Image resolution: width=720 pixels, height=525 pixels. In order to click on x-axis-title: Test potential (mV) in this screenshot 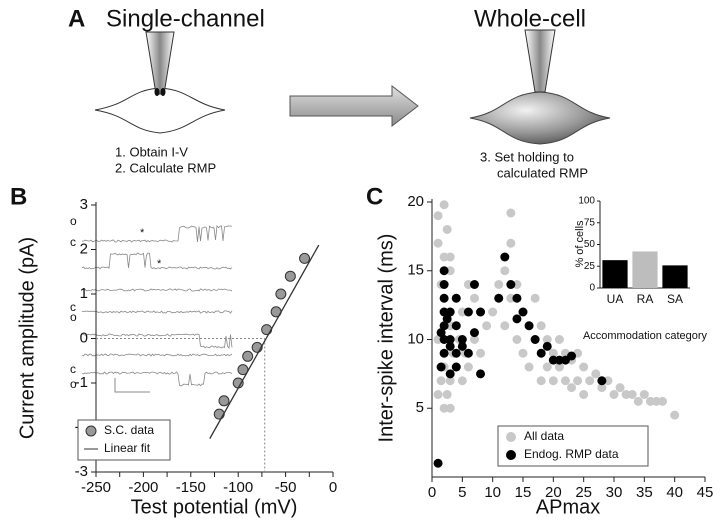, I will do `click(214, 507)`.